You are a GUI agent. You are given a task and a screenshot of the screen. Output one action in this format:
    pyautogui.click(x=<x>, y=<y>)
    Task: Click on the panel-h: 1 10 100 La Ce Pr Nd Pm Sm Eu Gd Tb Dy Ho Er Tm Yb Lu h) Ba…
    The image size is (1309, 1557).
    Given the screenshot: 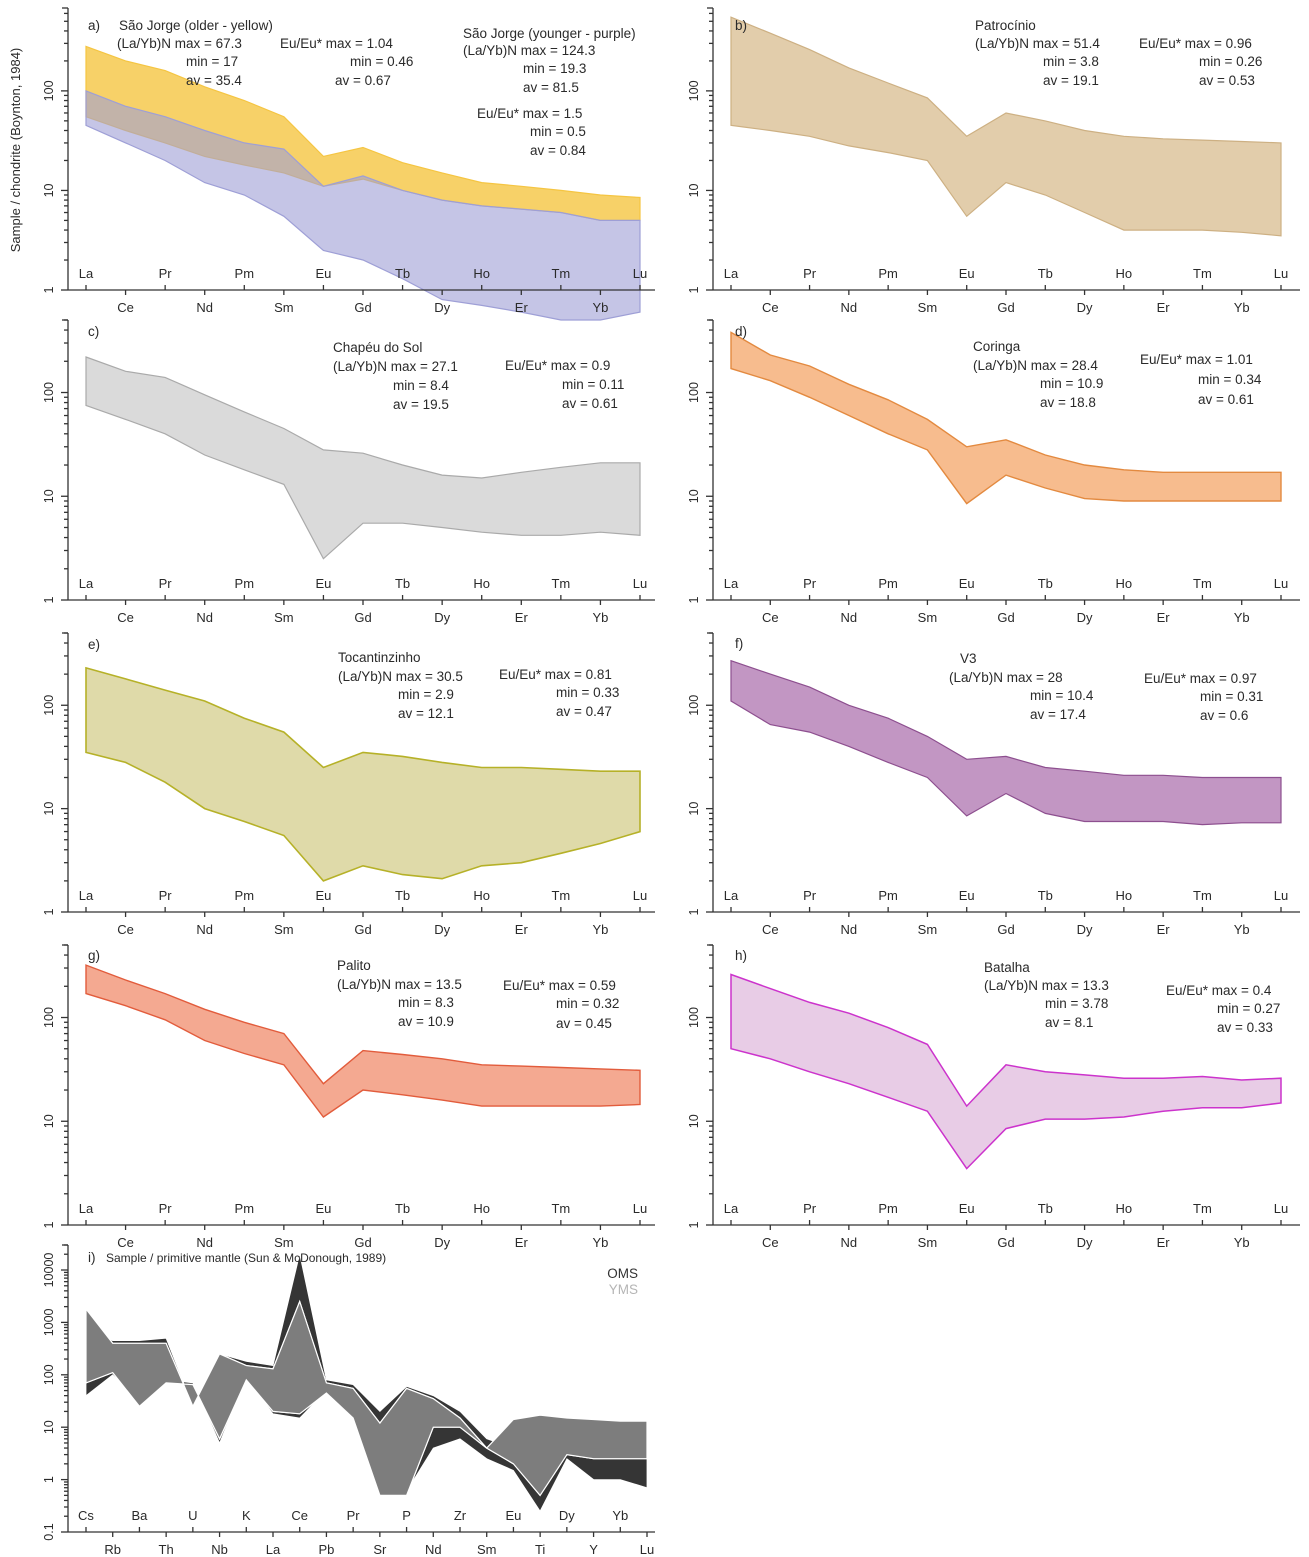 What is the action you would take?
    pyautogui.click(x=993, y=1097)
    